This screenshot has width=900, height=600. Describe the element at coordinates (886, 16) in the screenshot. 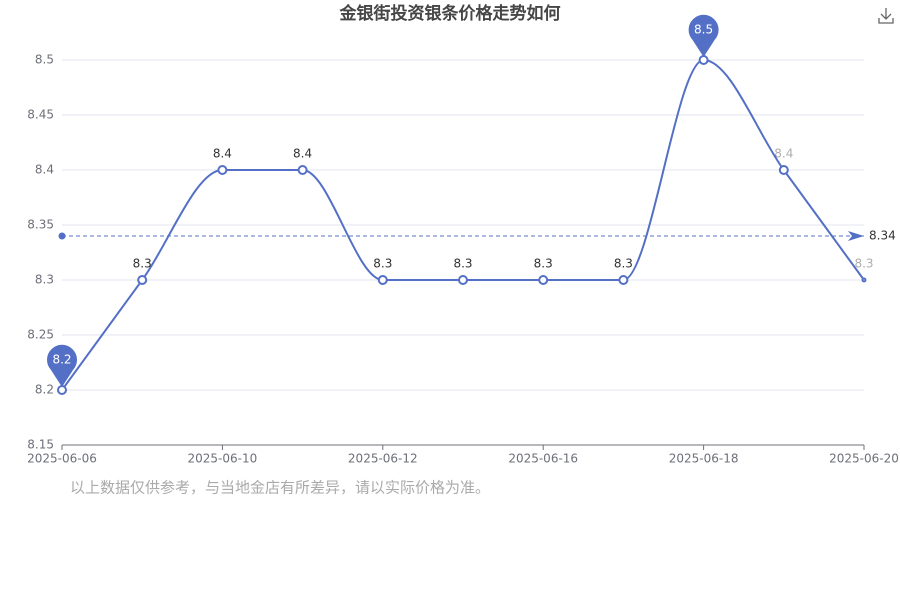

I see `download-button` at that location.